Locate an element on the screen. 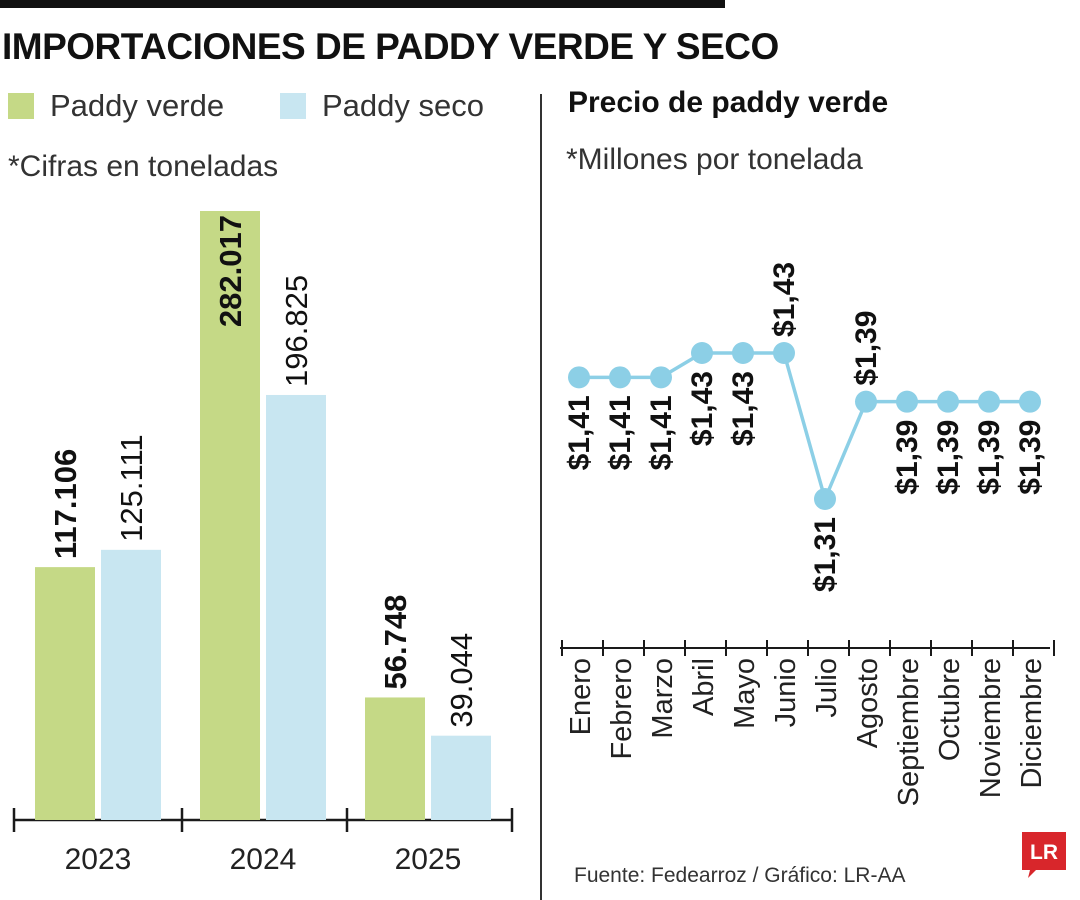  top-rule is located at coordinates (362, 4).